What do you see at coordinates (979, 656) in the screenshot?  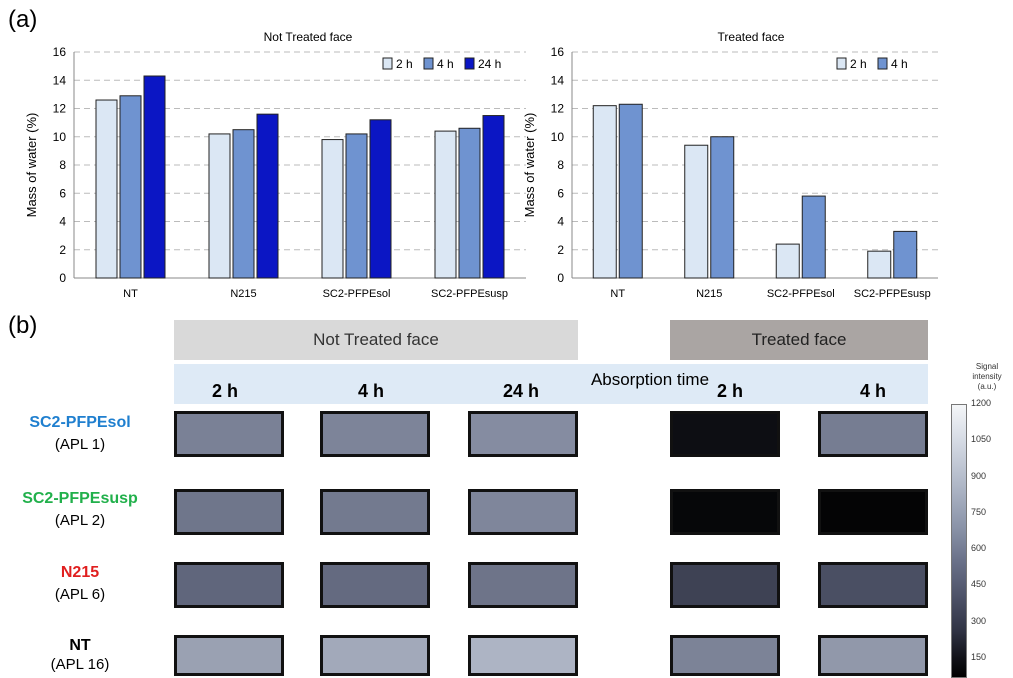 I see `colorbar-tick-label: 150` at bounding box center [979, 656].